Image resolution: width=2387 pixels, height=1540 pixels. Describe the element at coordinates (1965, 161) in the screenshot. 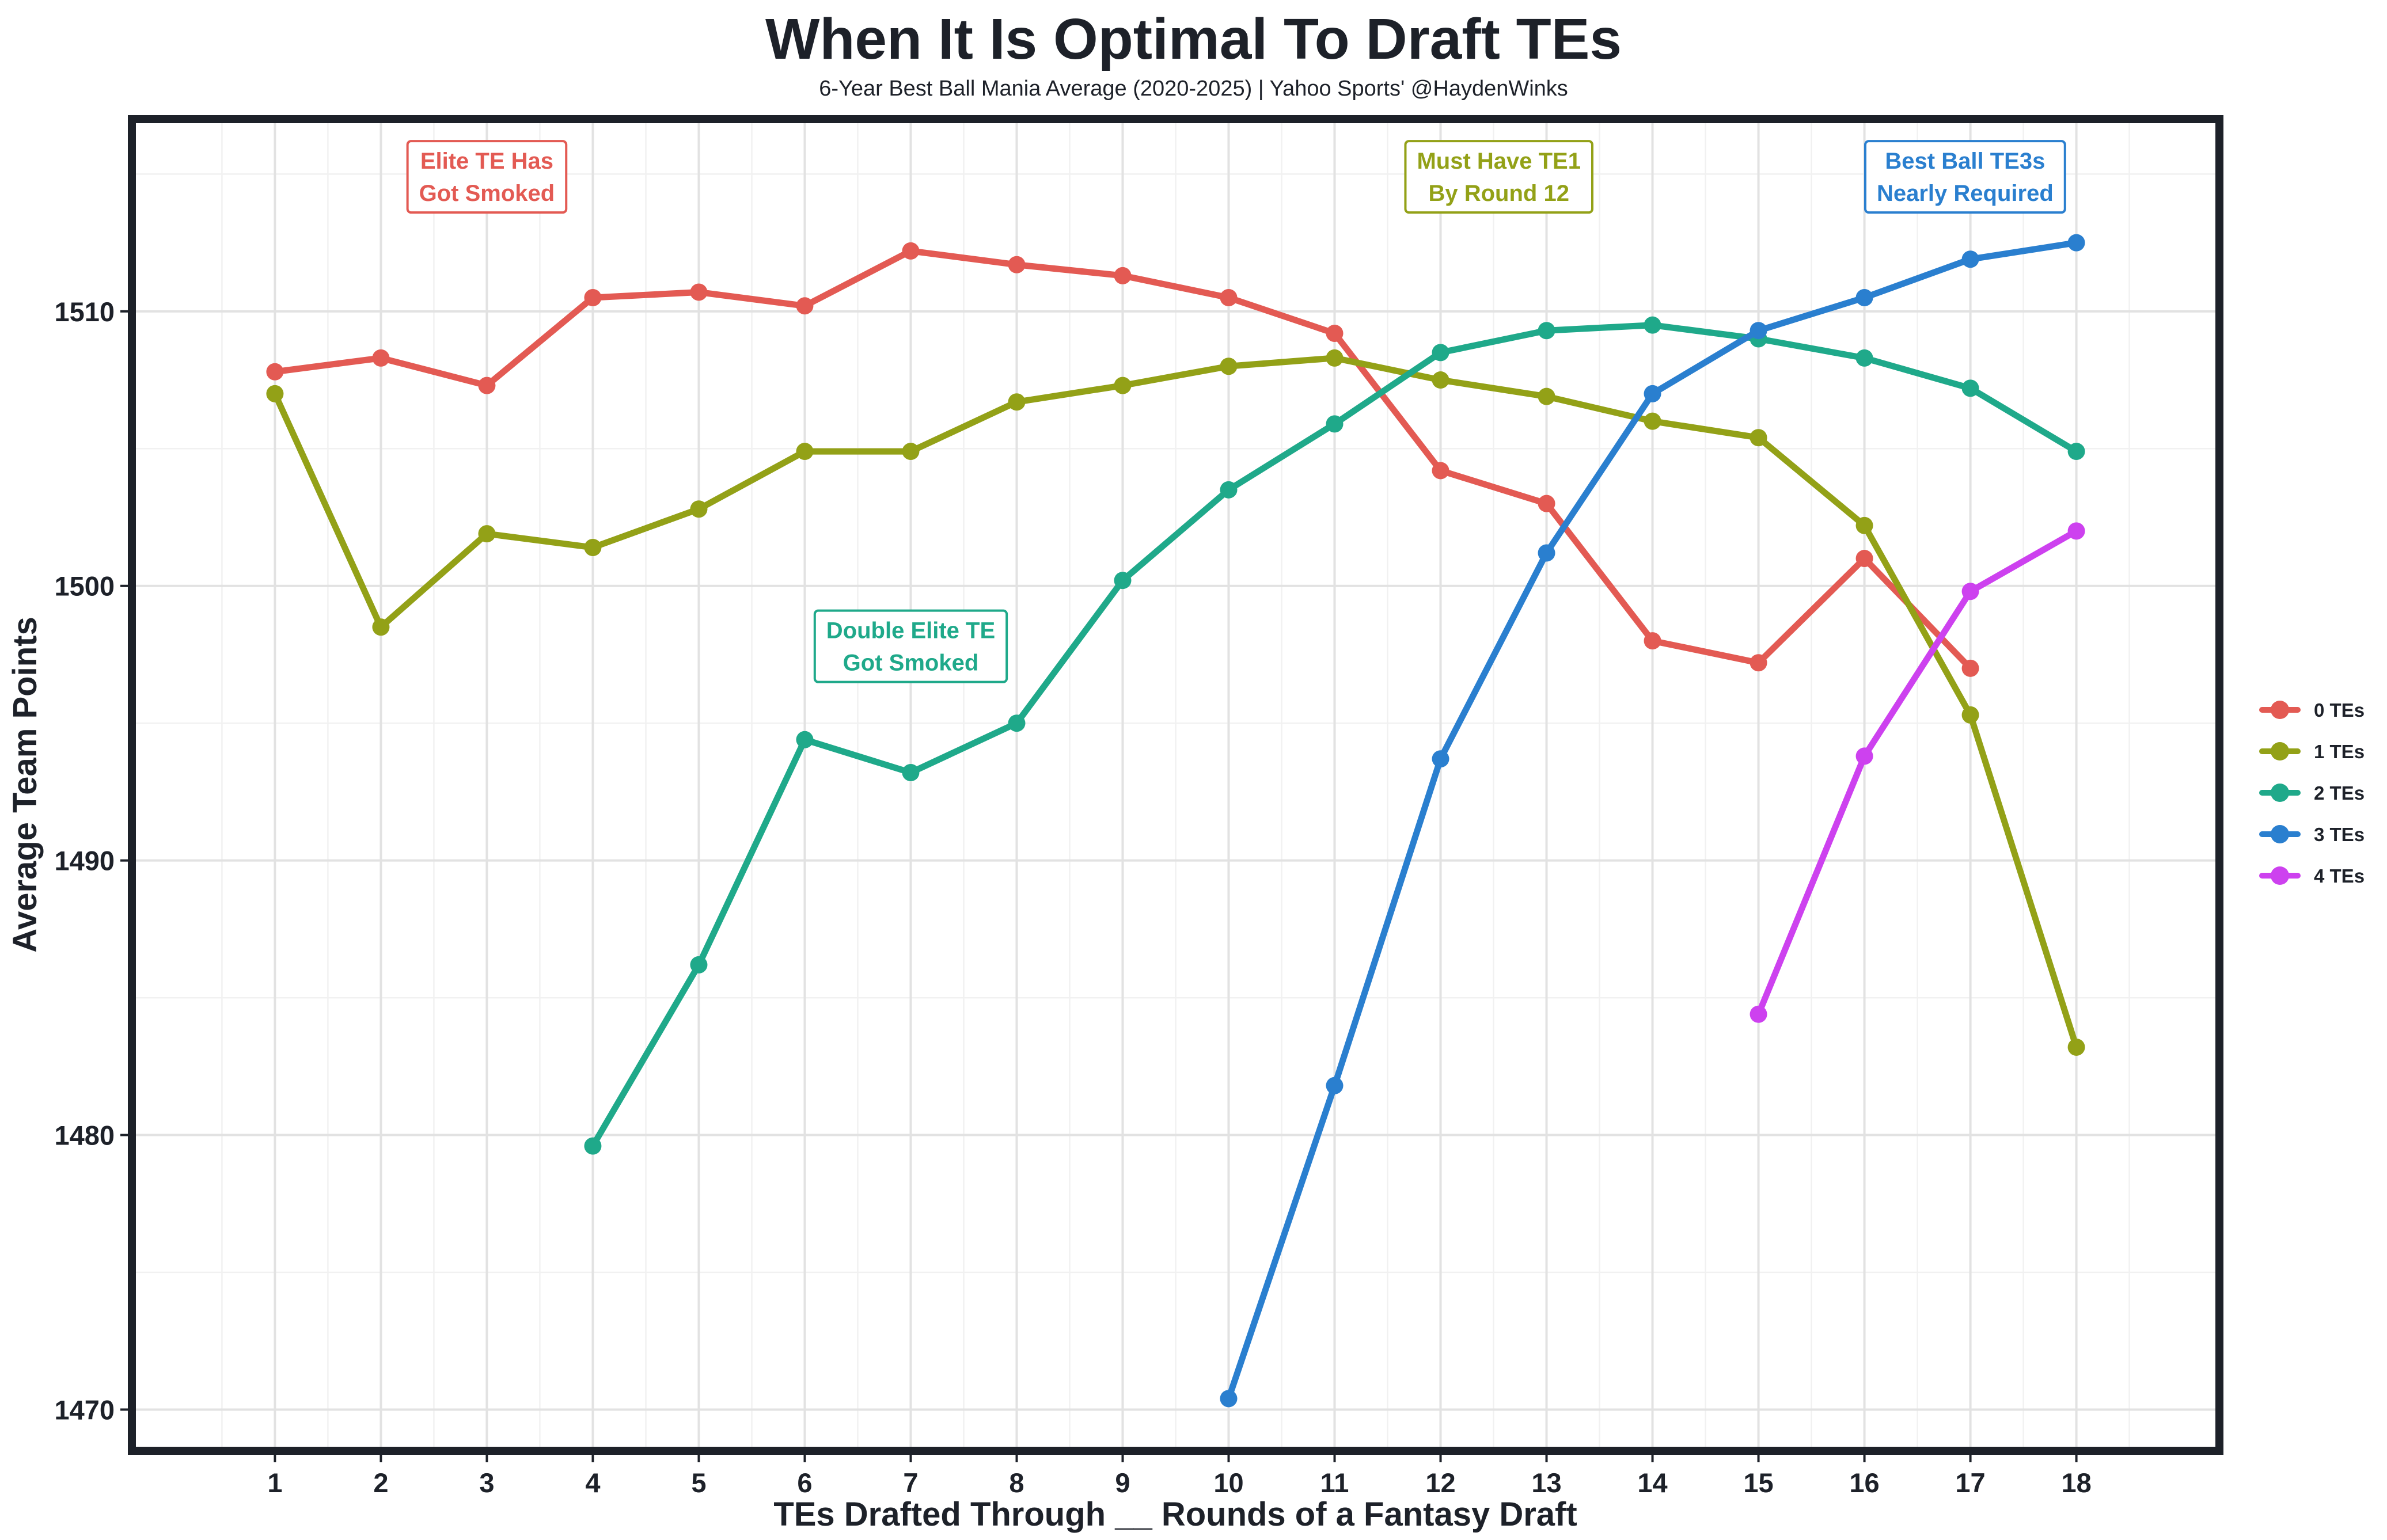

I see `annotation-text: Best Ball TE3s` at that location.